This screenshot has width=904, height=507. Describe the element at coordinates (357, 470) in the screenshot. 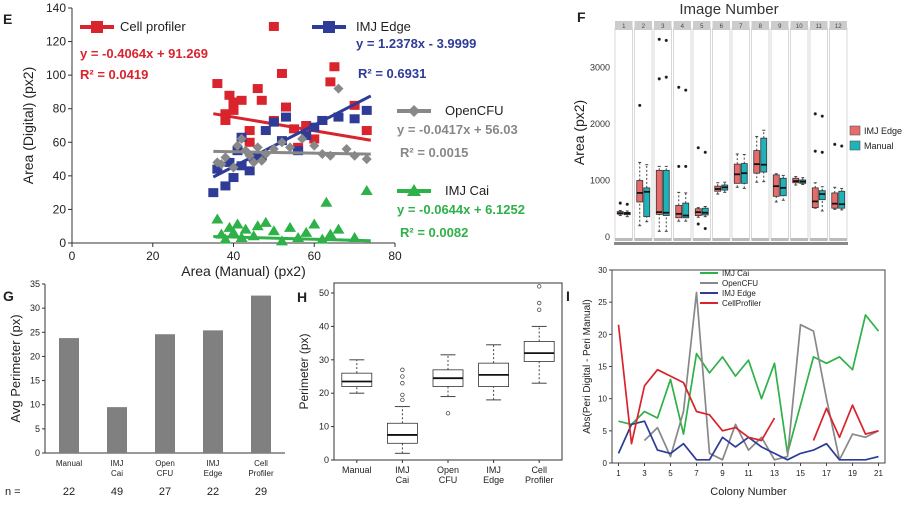

I see `h-x-tick-label: Manual` at that location.